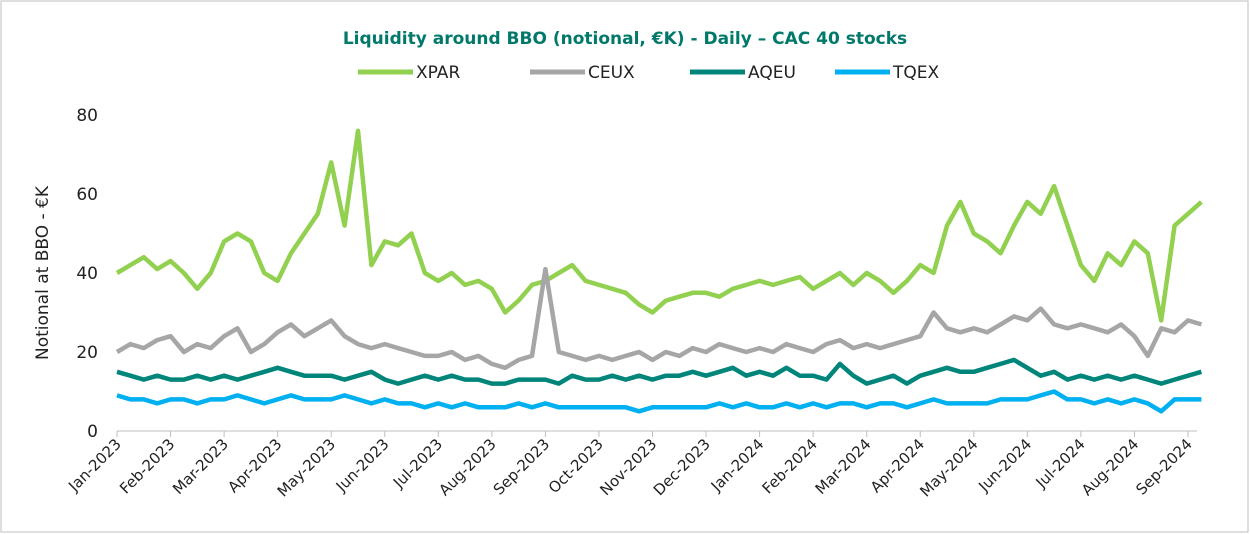 The image size is (1250, 534). What do you see at coordinates (772, 73) in the screenshot?
I see `legend-label: AQEU` at bounding box center [772, 73].